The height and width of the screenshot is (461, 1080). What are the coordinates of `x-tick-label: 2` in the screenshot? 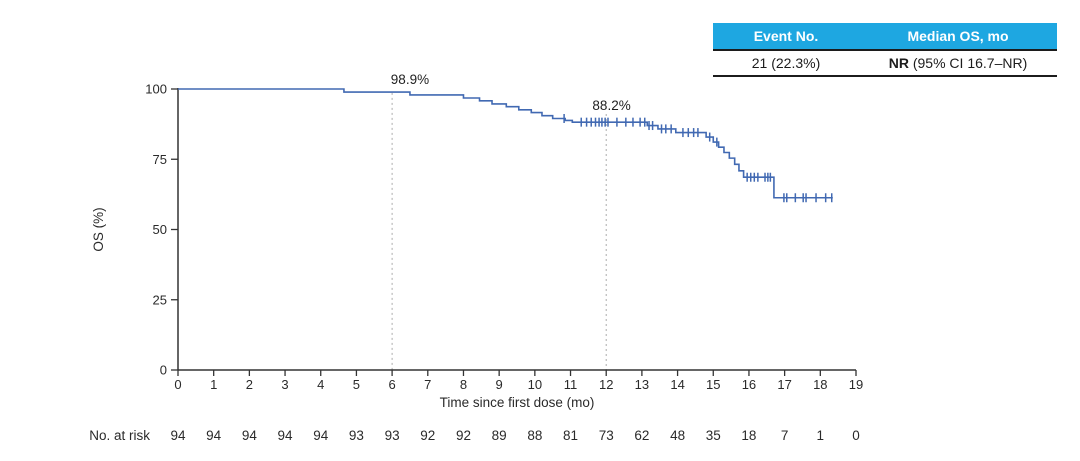 It's located at (249, 384).